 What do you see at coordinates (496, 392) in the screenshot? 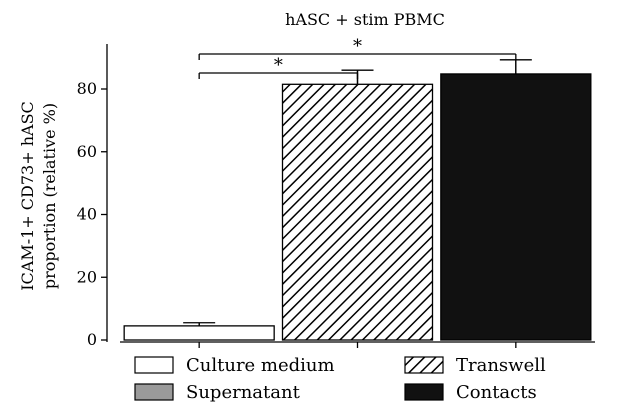
I see `legend-label-3: Contacts` at bounding box center [496, 392].